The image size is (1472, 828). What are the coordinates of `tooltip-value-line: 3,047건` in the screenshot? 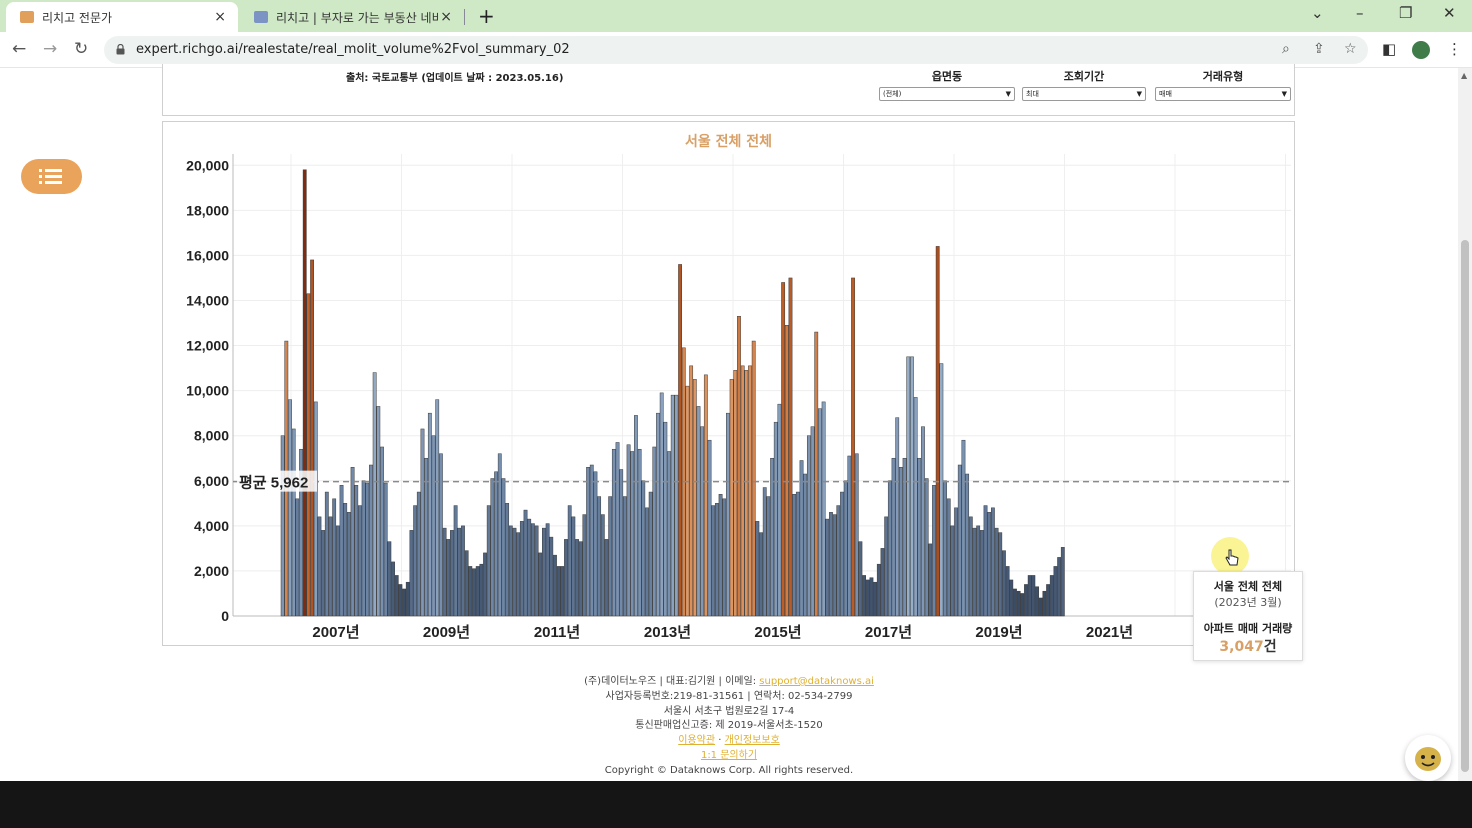 It's located at (1248, 646).